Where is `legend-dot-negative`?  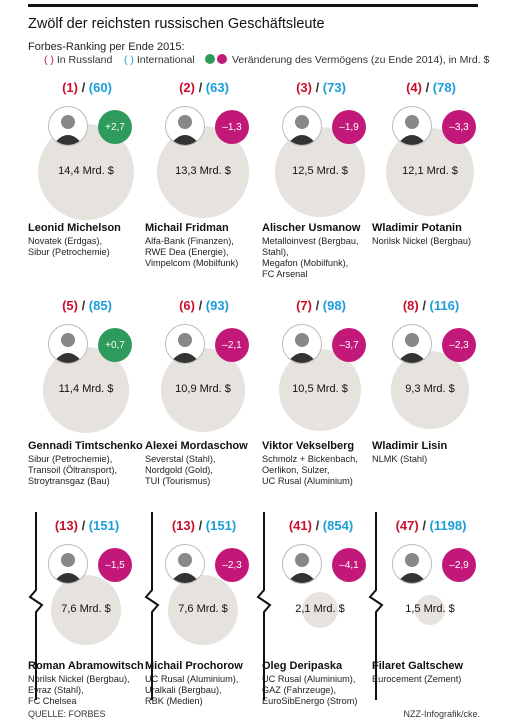 legend-dot-negative is located at coordinates (222, 59).